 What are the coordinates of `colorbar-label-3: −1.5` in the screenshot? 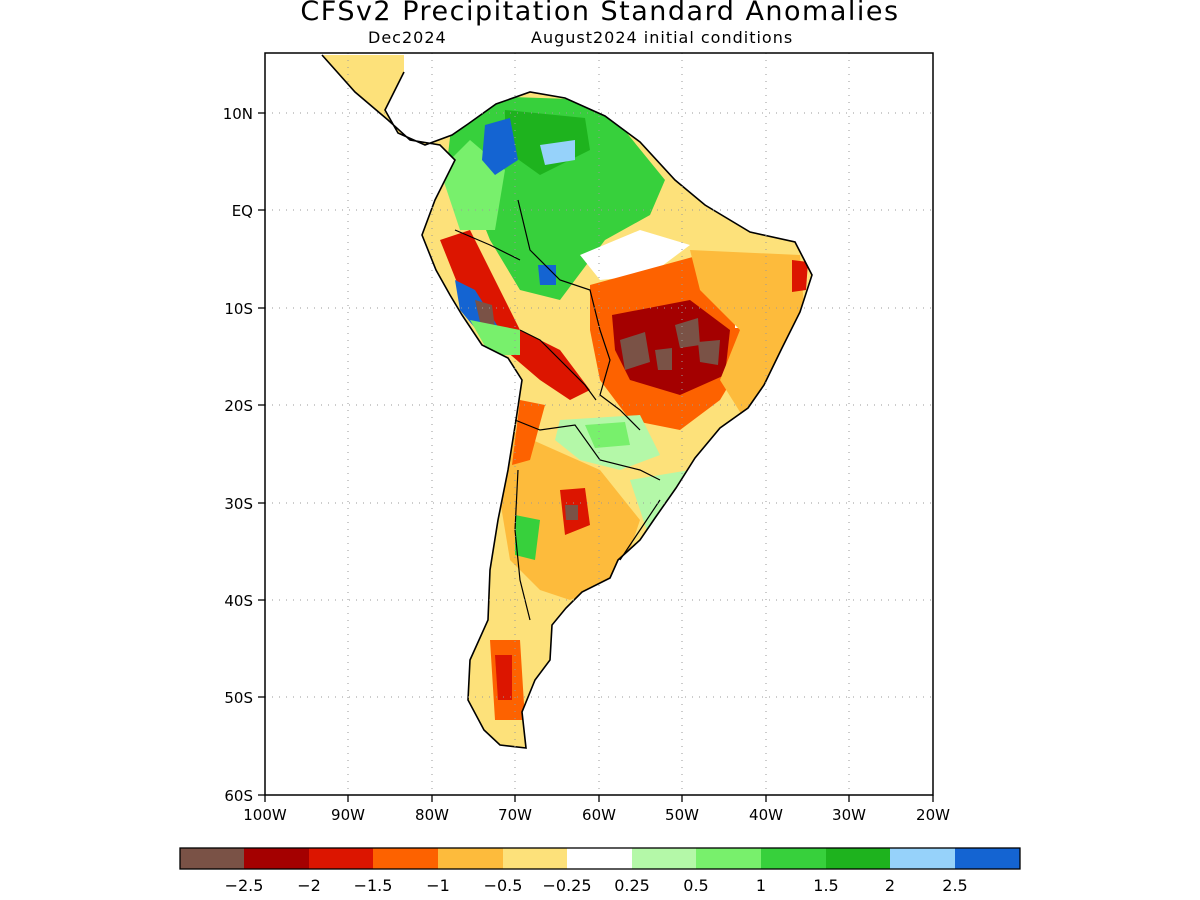 It's located at (373, 885).